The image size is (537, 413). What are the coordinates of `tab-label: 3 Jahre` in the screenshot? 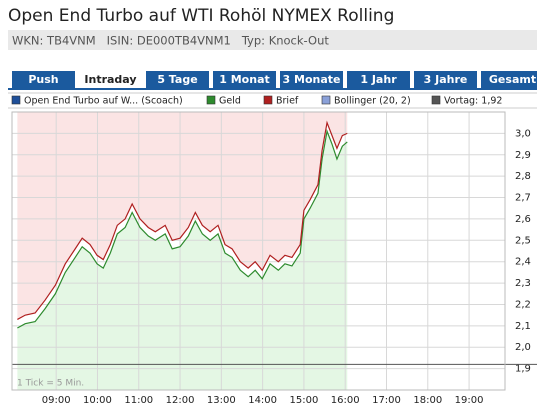 It's located at (446, 79).